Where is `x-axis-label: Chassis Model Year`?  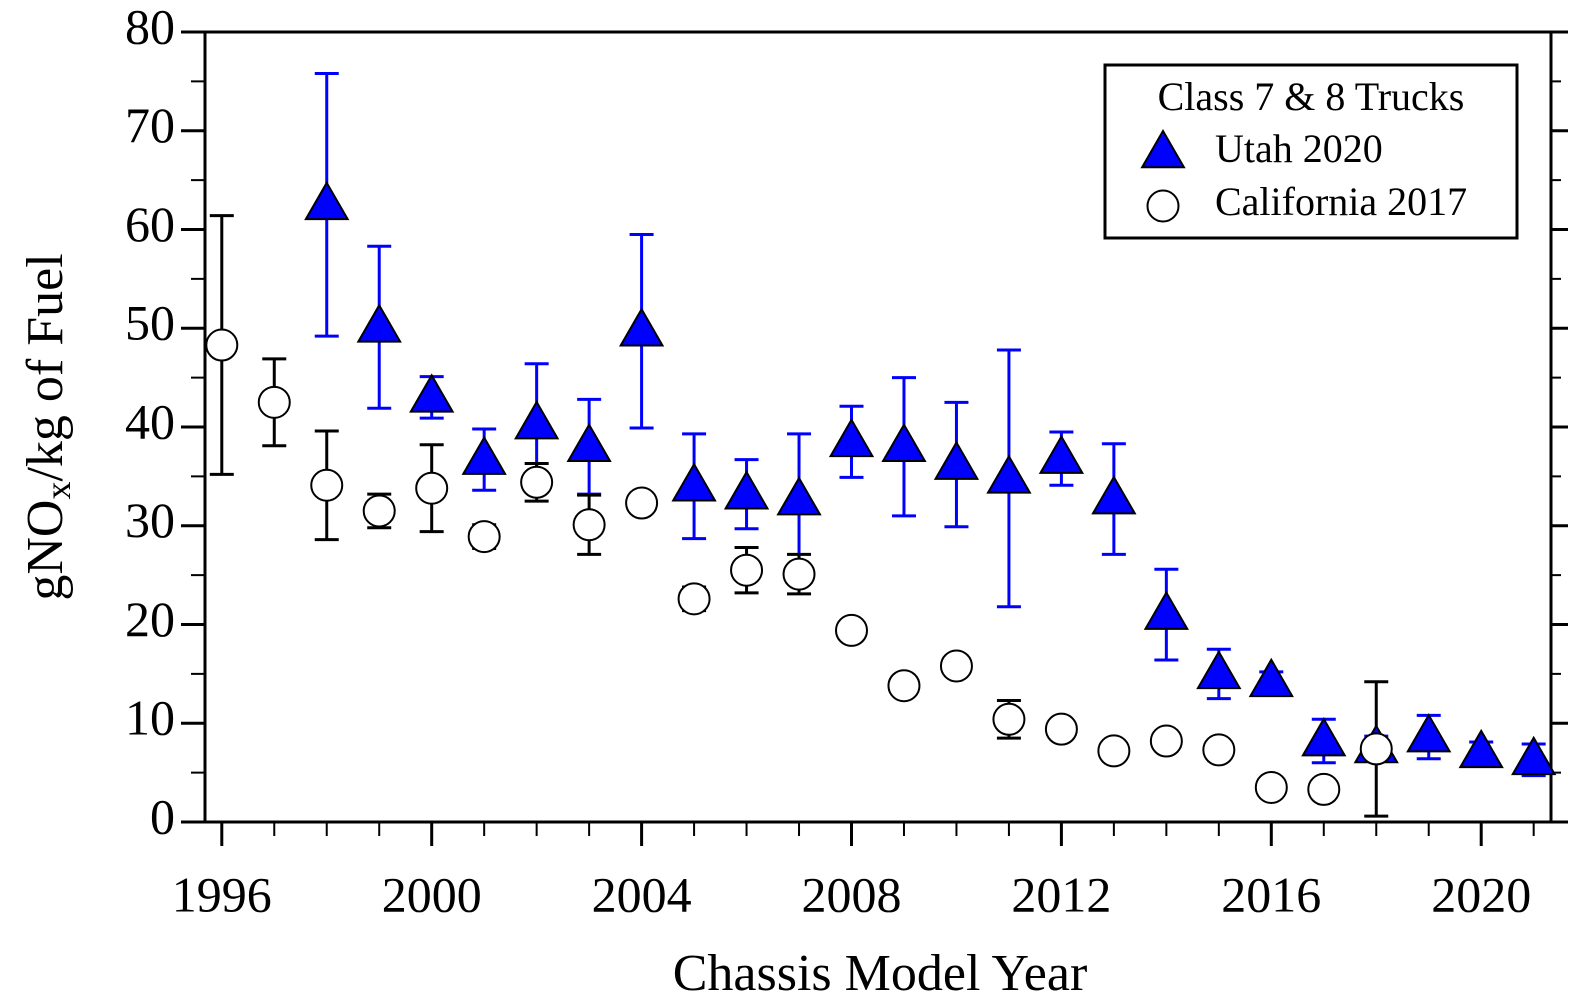 x-axis-label: Chassis Model Year is located at coordinates (880, 973).